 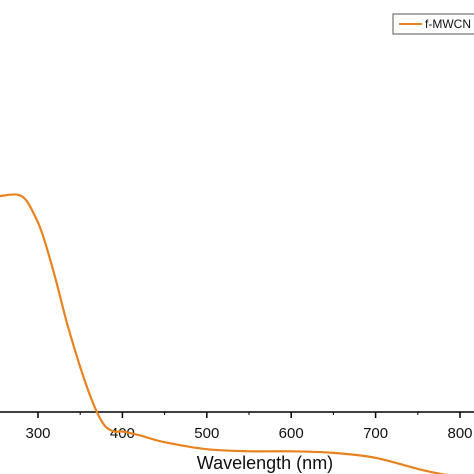 What do you see at coordinates (206, 433) in the screenshot?
I see `x-tick-label-500: 500` at bounding box center [206, 433].